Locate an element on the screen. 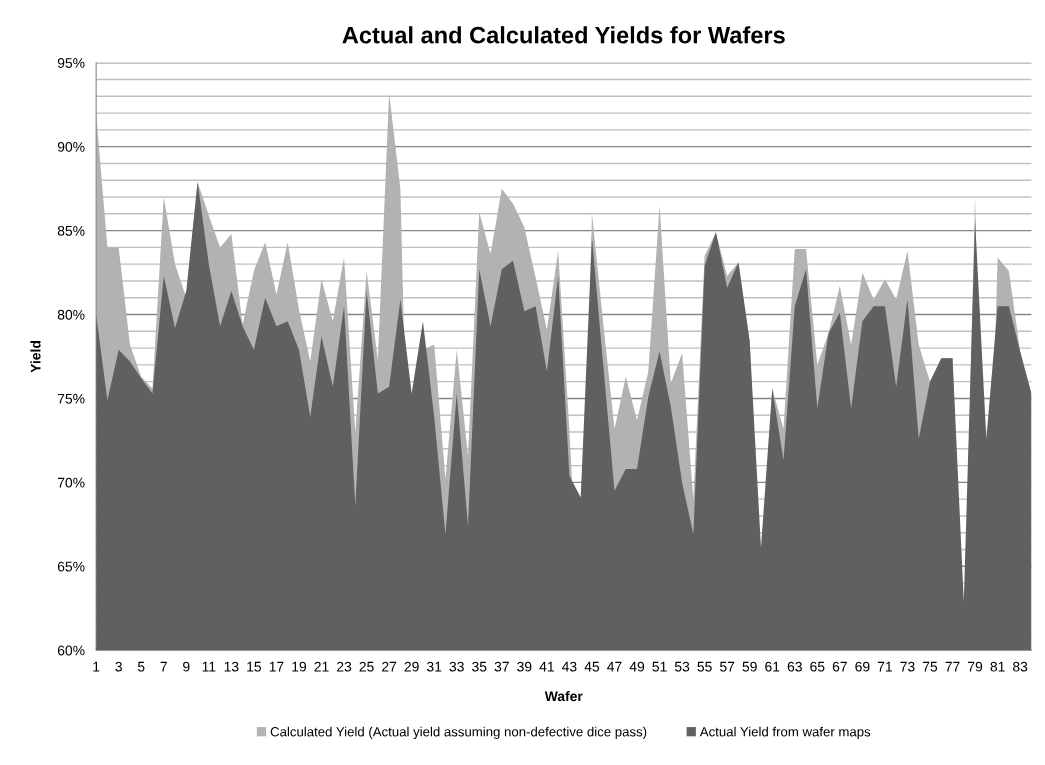 Image resolution: width=1045 pixels, height=765 pixels. x-tick-label: 17 is located at coordinates (276, 666).